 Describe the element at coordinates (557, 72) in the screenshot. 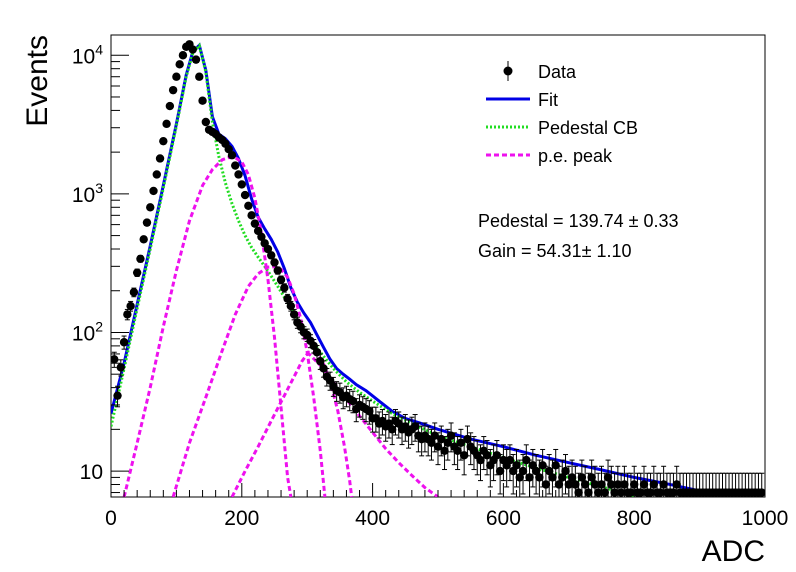

I see `legend-data-label: Data` at that location.